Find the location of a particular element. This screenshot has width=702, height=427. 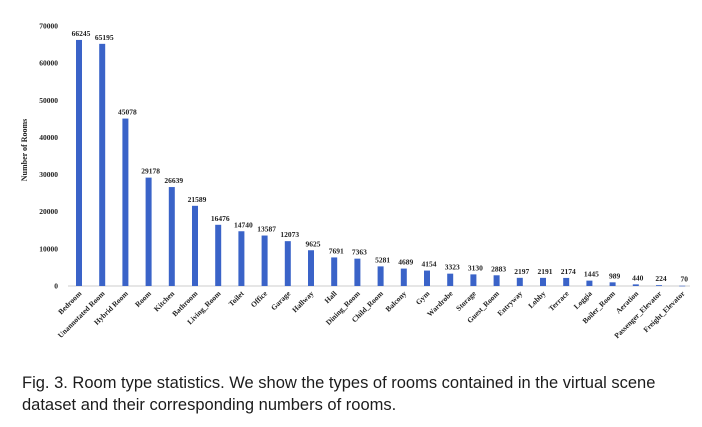

bar-bedroom is located at coordinates (79, 162).